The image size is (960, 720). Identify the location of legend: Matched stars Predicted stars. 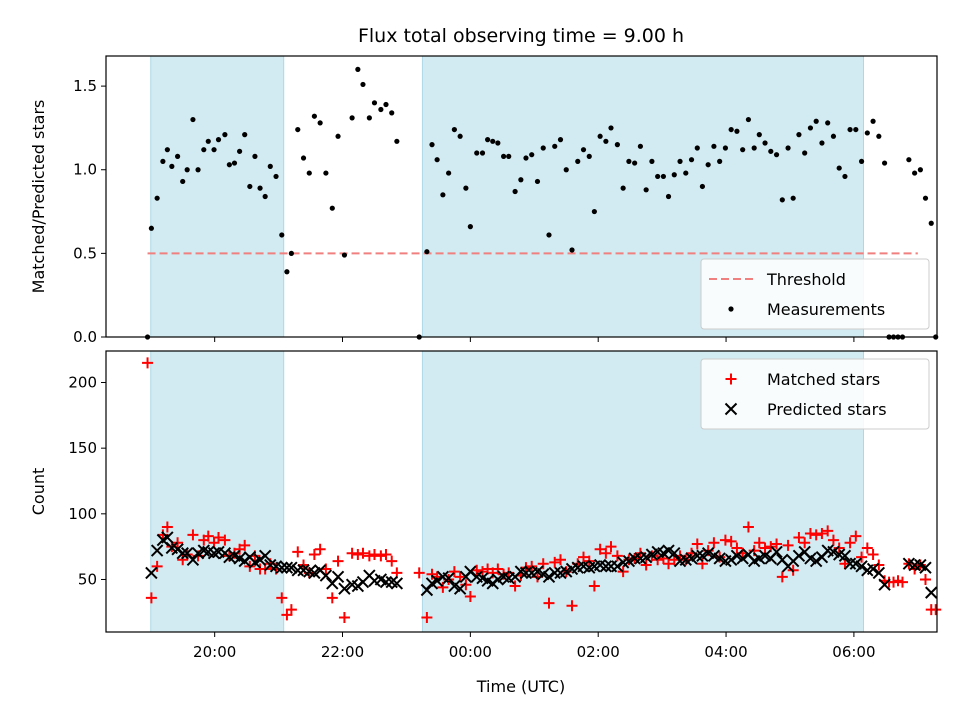
(815, 394).